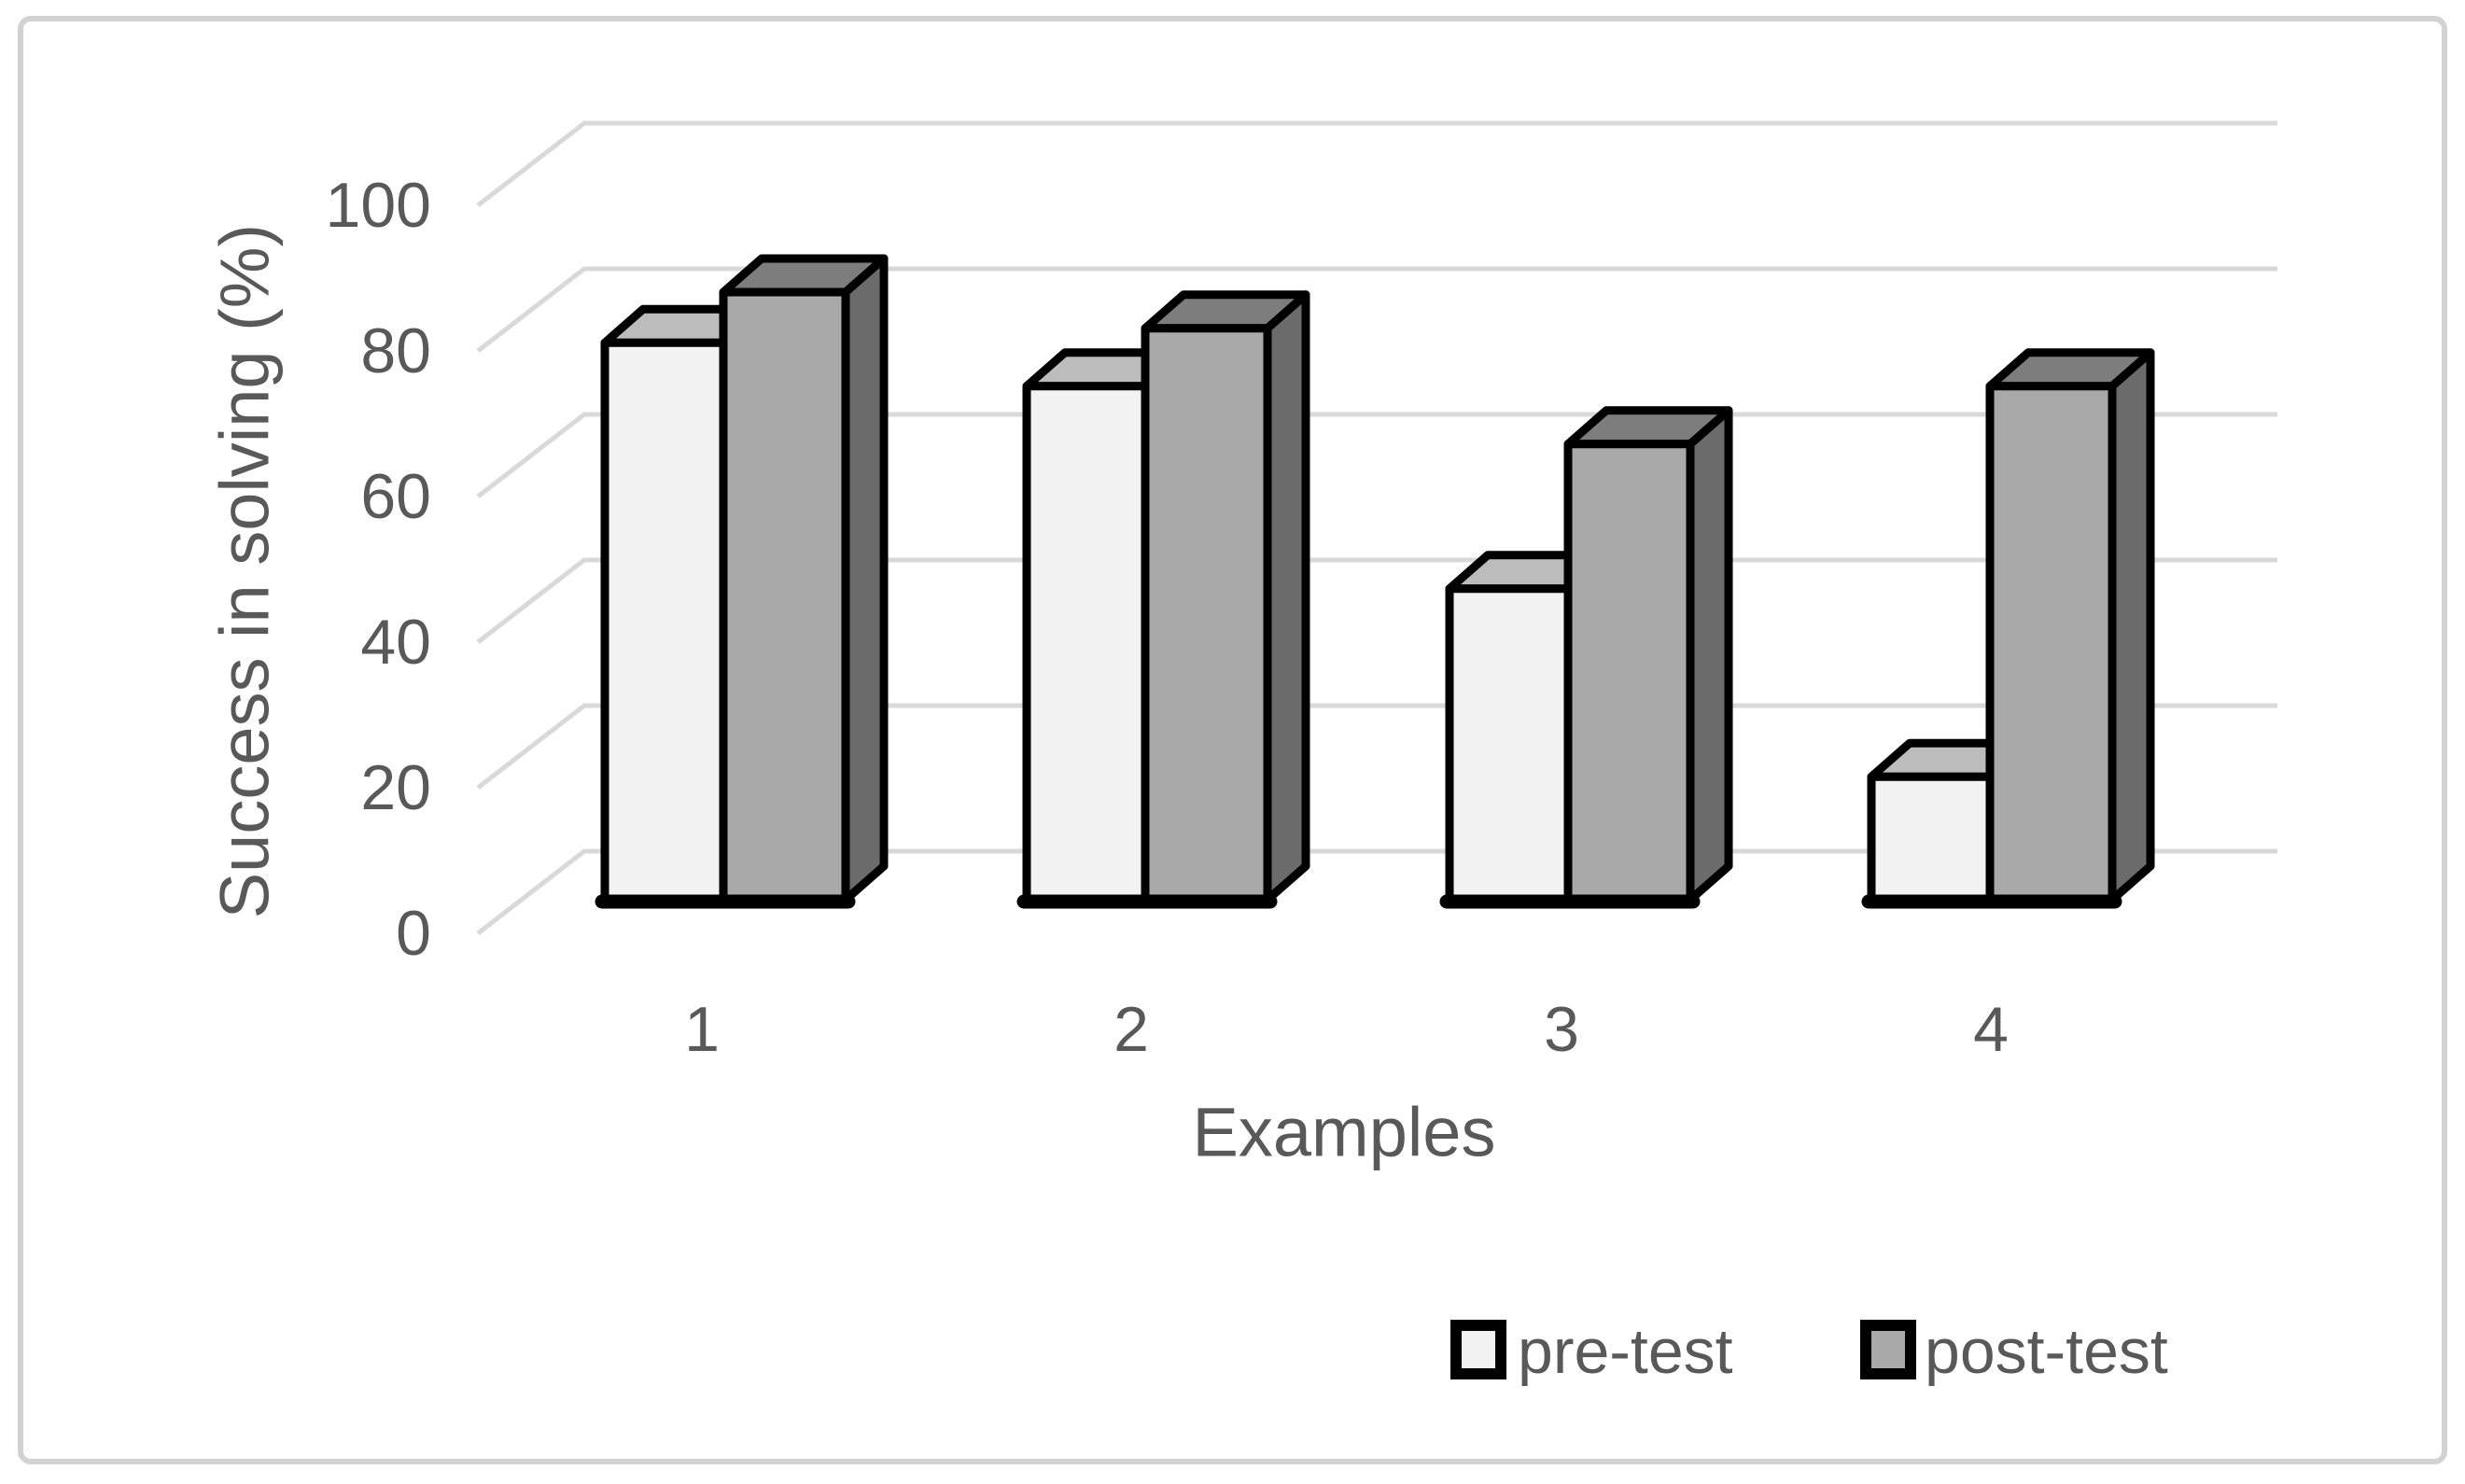  What do you see at coordinates (2051, 643) in the screenshot?
I see `post-test-bar-4-front-face` at bounding box center [2051, 643].